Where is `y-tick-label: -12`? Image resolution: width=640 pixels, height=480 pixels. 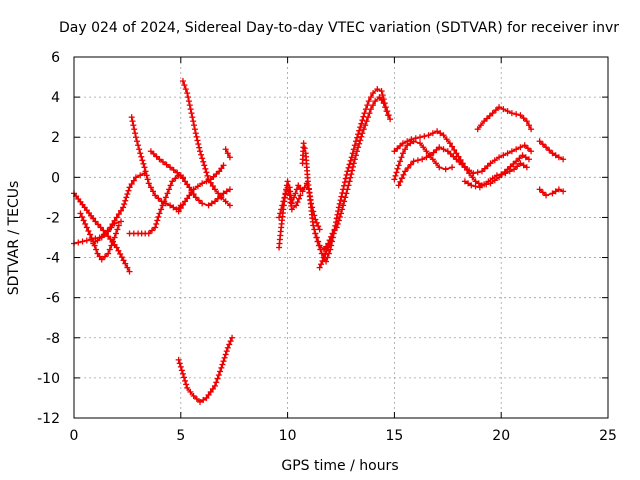
y-tick-label: -12 is located at coordinates (48, 419).